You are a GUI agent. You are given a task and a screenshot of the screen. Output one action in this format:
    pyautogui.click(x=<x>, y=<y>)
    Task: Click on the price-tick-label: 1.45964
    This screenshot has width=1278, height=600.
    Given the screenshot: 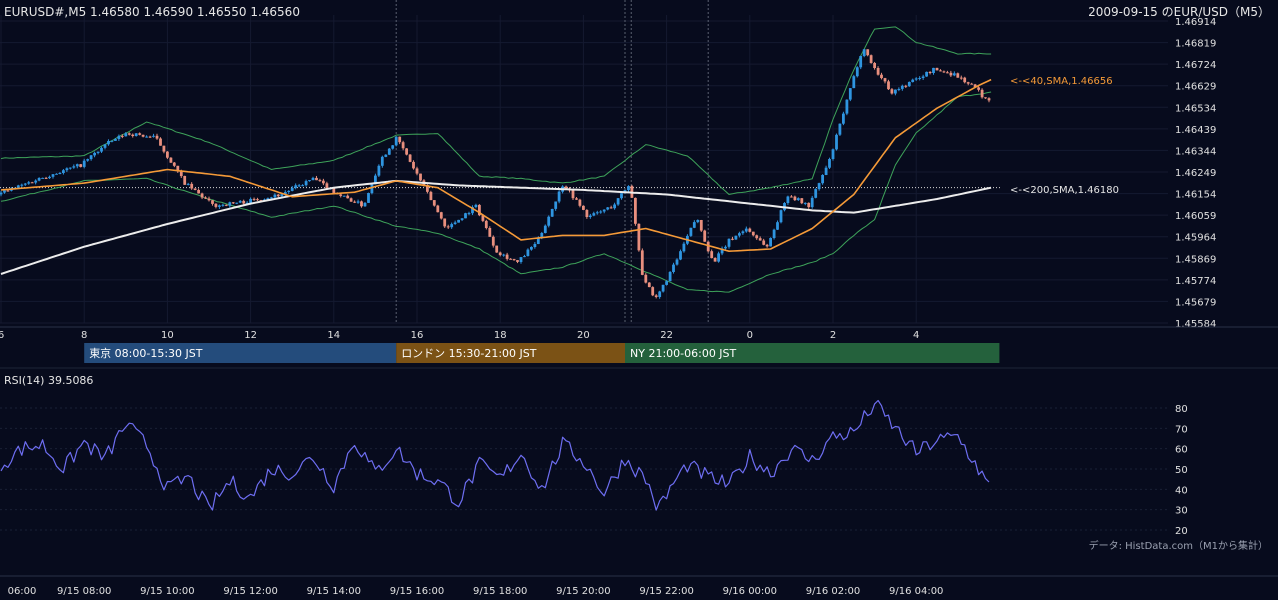 What is the action you would take?
    pyautogui.click(x=1195, y=238)
    